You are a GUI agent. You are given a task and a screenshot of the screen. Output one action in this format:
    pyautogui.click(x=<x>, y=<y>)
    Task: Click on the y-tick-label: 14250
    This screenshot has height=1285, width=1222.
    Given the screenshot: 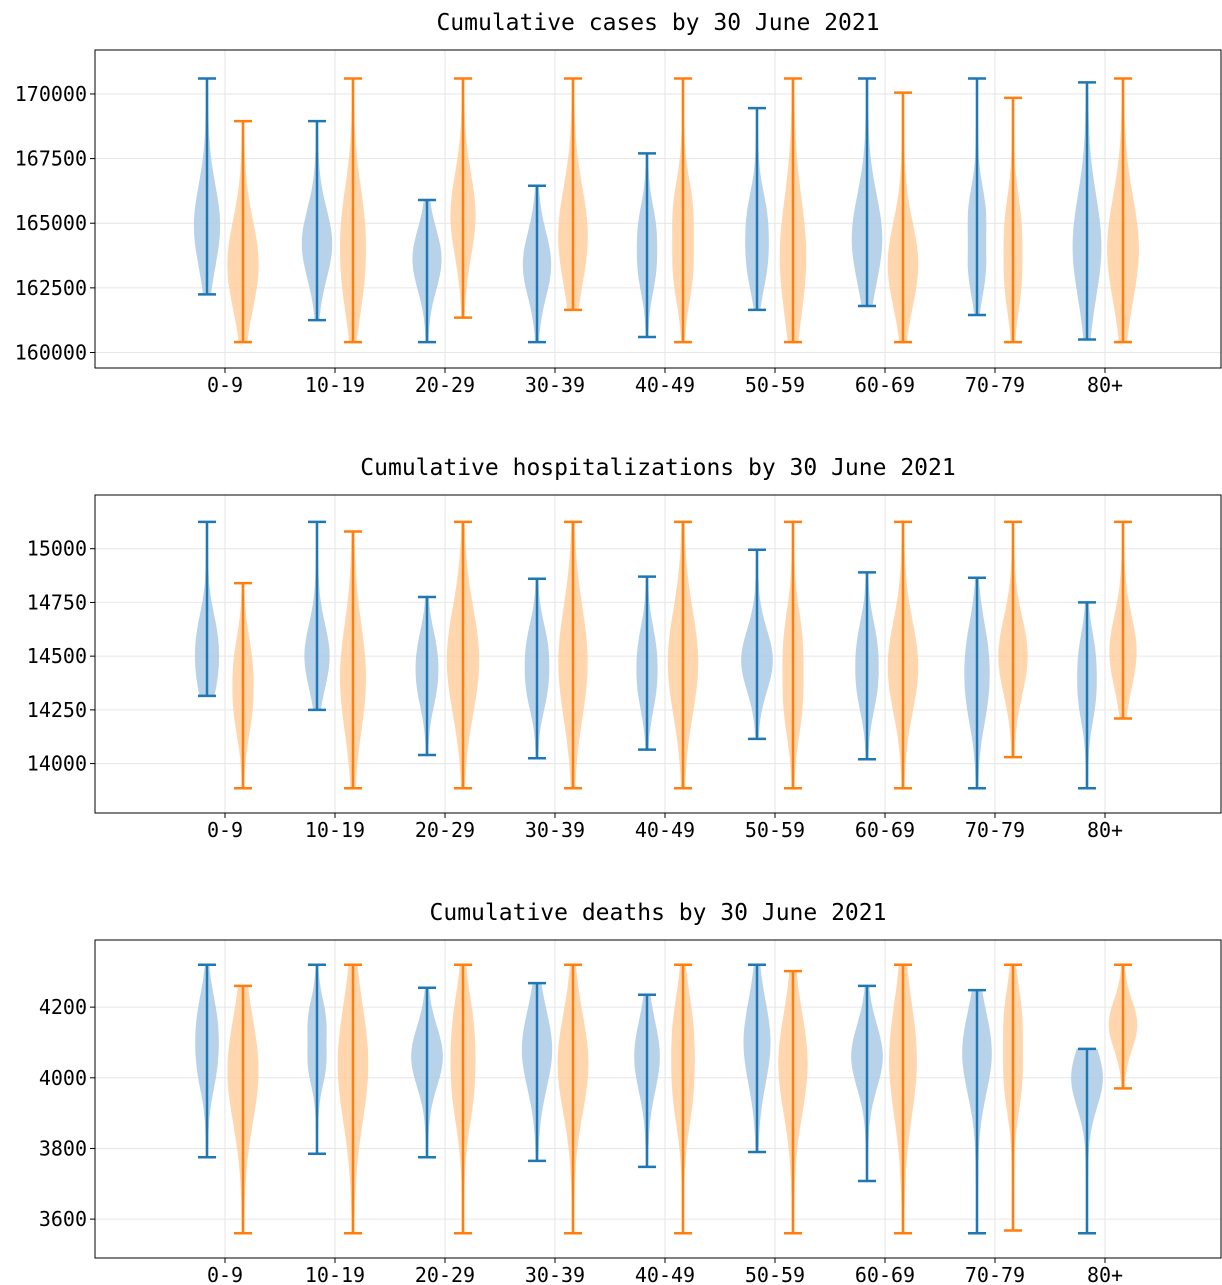 What is the action you would take?
    pyautogui.click(x=57, y=710)
    